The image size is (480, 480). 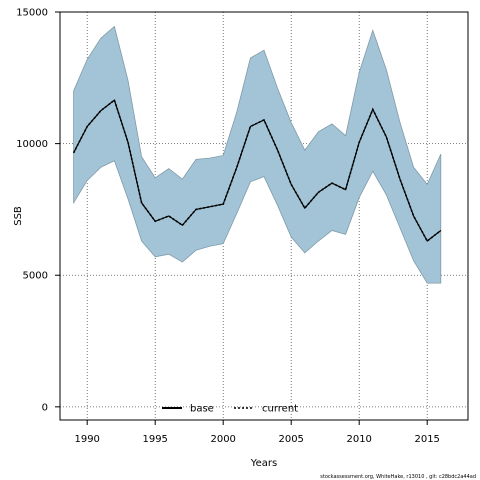 What do you see at coordinates (426, 439) in the screenshot?
I see `x-tick-label-2015: 2015` at bounding box center [426, 439].